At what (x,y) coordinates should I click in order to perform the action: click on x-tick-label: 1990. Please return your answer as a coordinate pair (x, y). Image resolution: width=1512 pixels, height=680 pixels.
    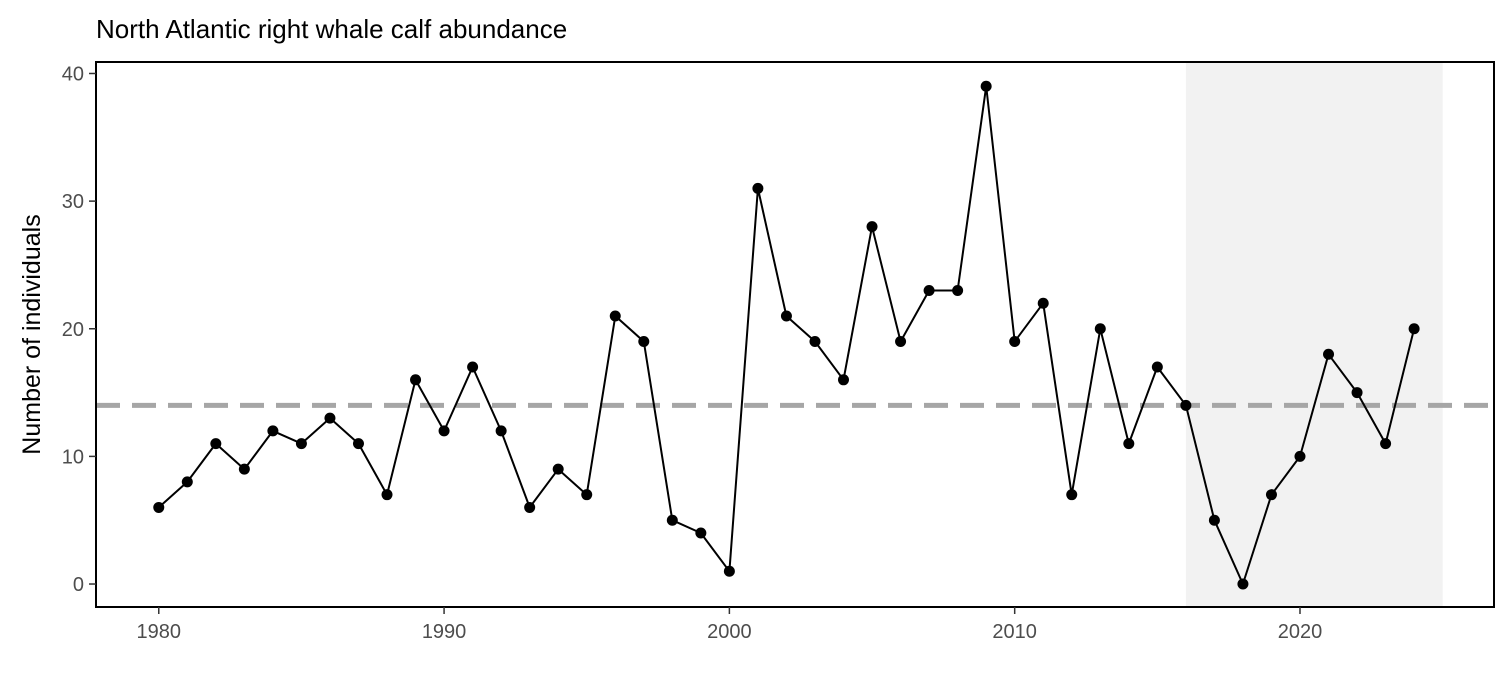
    Looking at the image, I should click on (444, 632).